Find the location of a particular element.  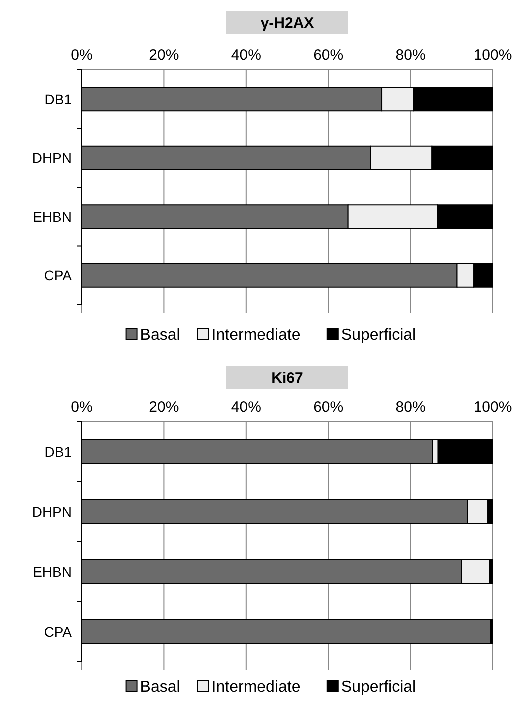

chart-title: Ki67 is located at coordinates (288, 378).